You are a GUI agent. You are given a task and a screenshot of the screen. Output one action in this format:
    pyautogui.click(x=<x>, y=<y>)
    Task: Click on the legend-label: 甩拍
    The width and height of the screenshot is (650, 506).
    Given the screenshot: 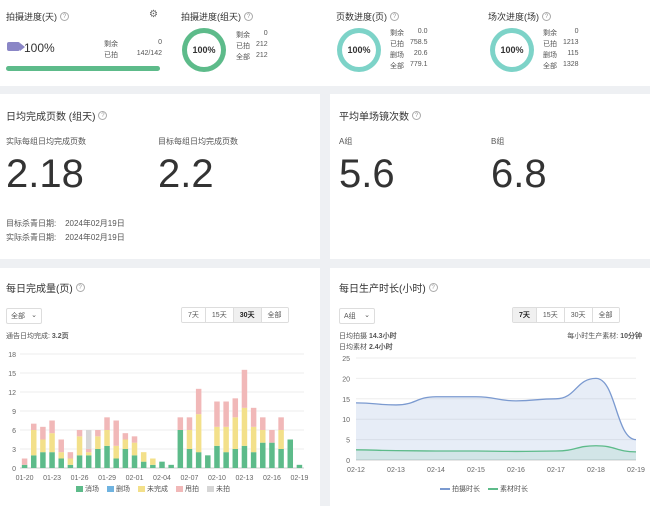 What is the action you would take?
    pyautogui.click(x=192, y=489)
    